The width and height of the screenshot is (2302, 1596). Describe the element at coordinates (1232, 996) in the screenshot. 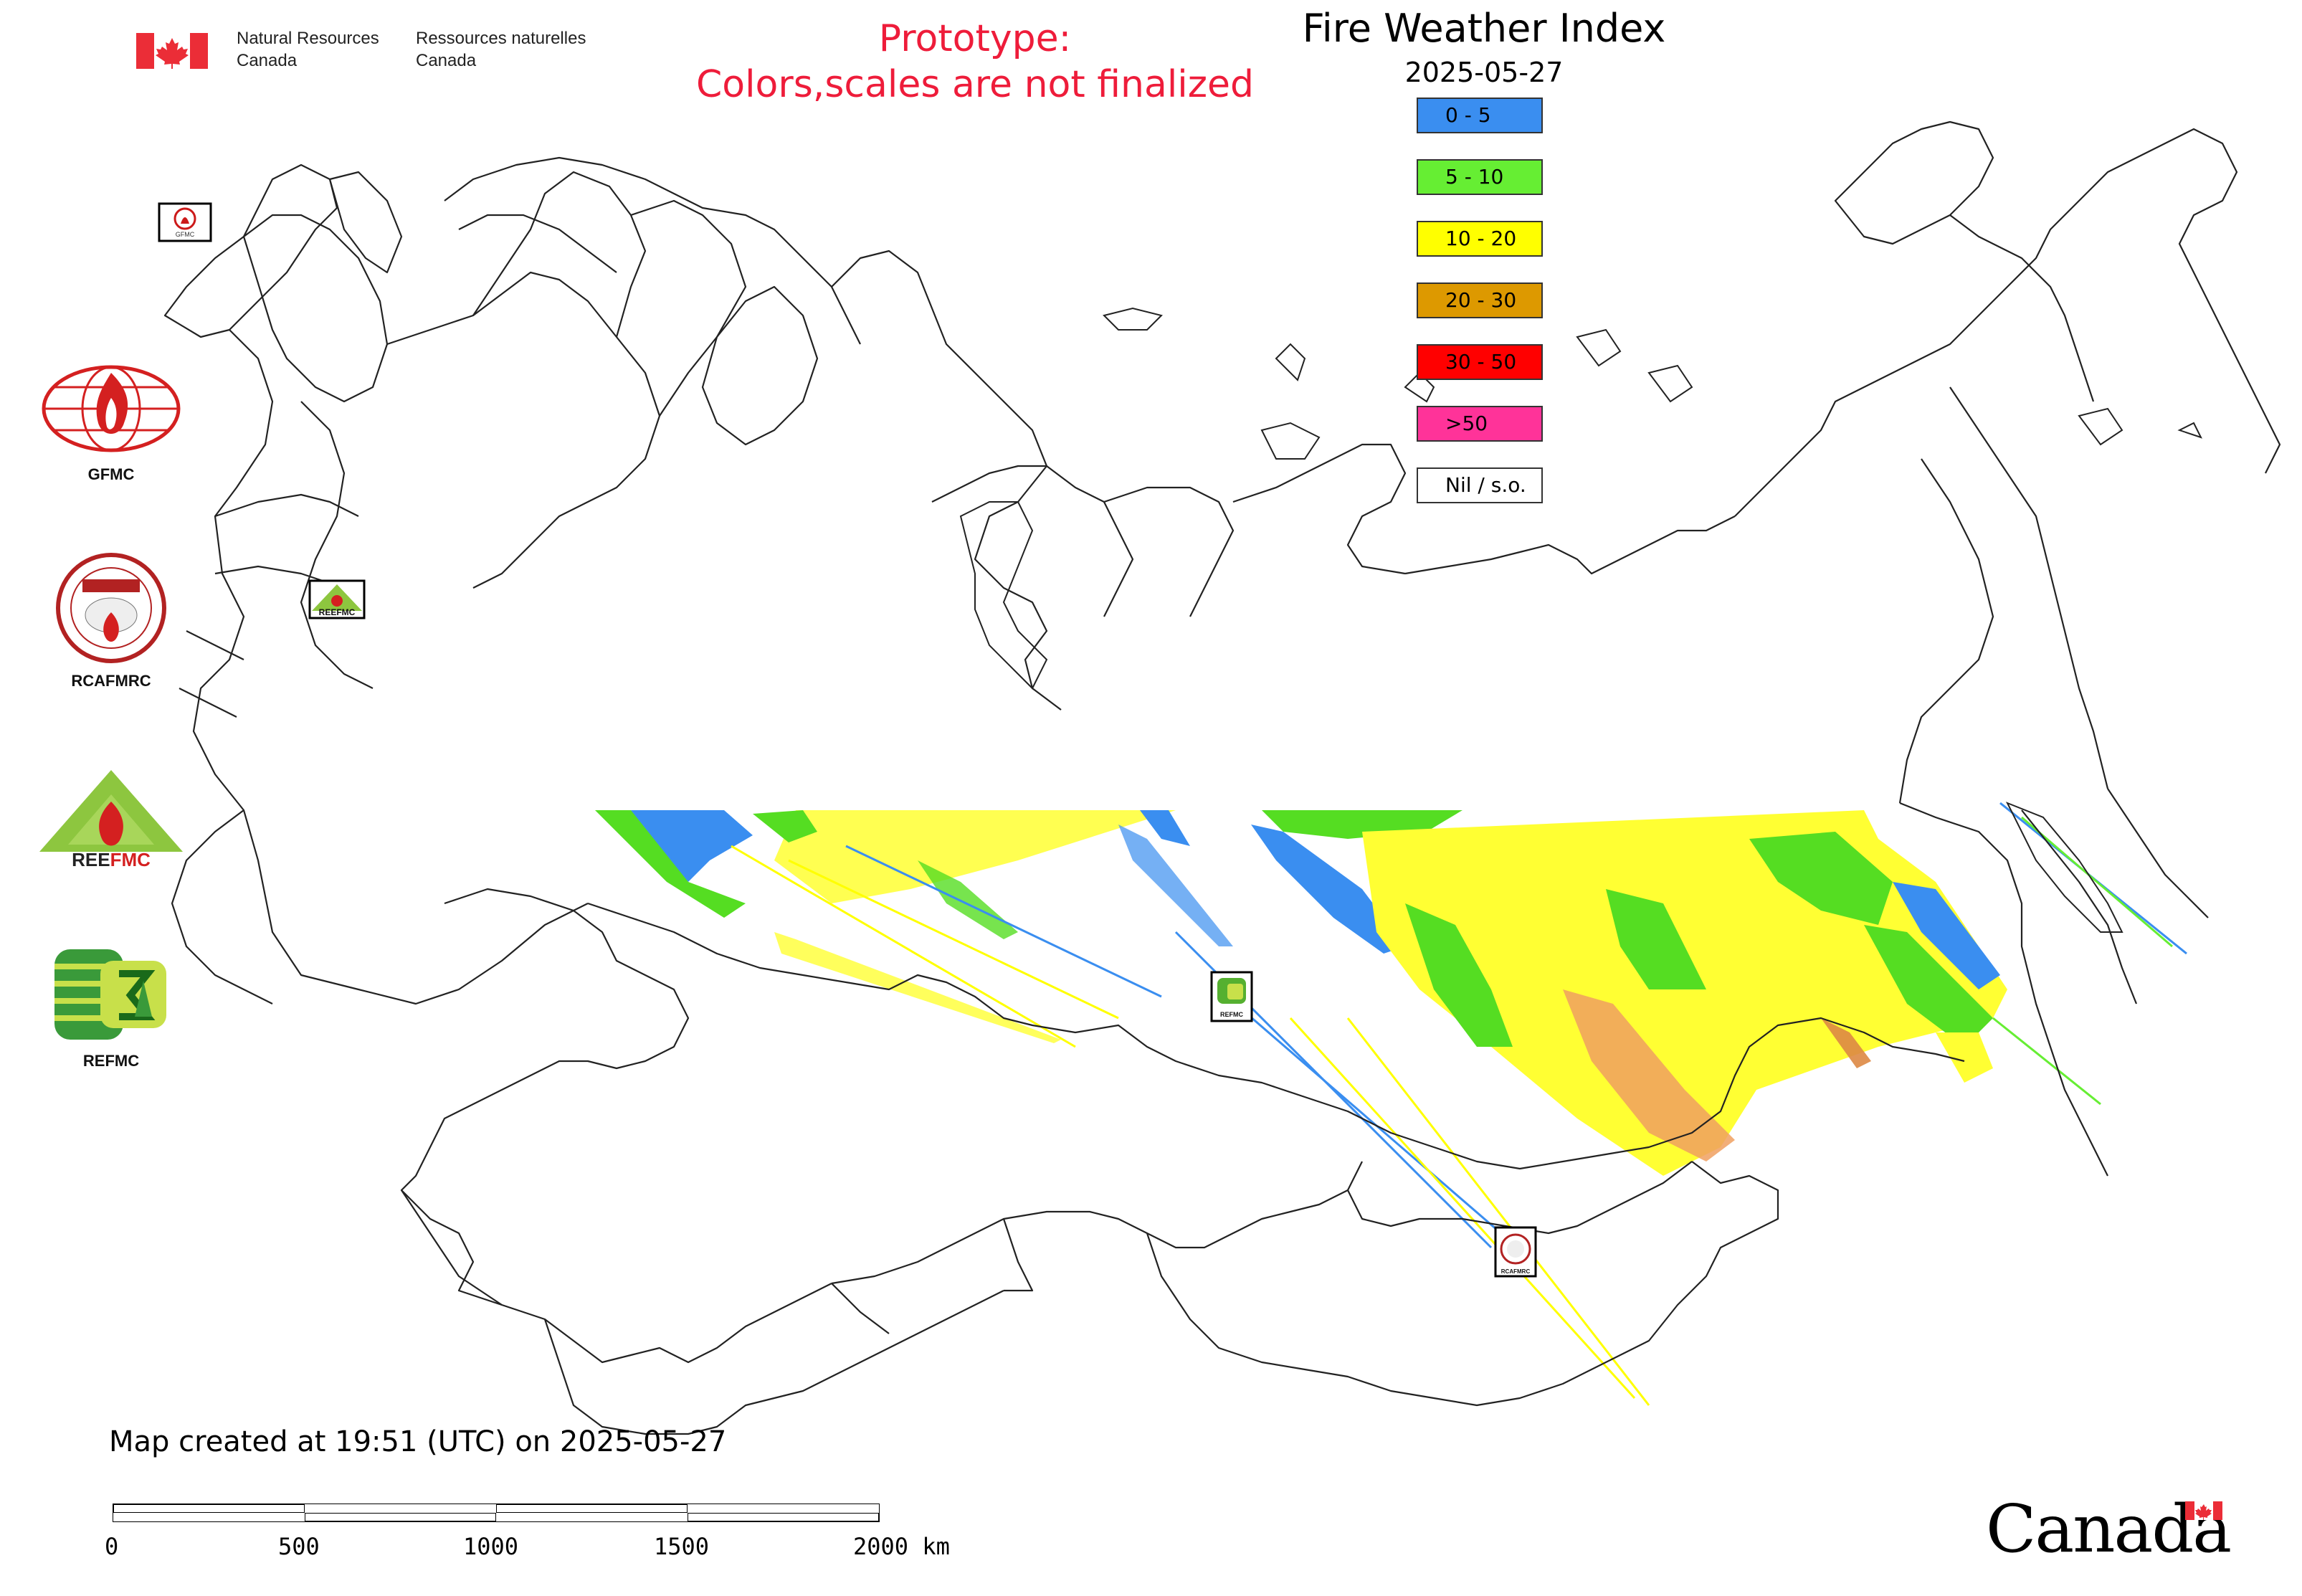

I see `map-badge-refmc: REFMC` at that location.